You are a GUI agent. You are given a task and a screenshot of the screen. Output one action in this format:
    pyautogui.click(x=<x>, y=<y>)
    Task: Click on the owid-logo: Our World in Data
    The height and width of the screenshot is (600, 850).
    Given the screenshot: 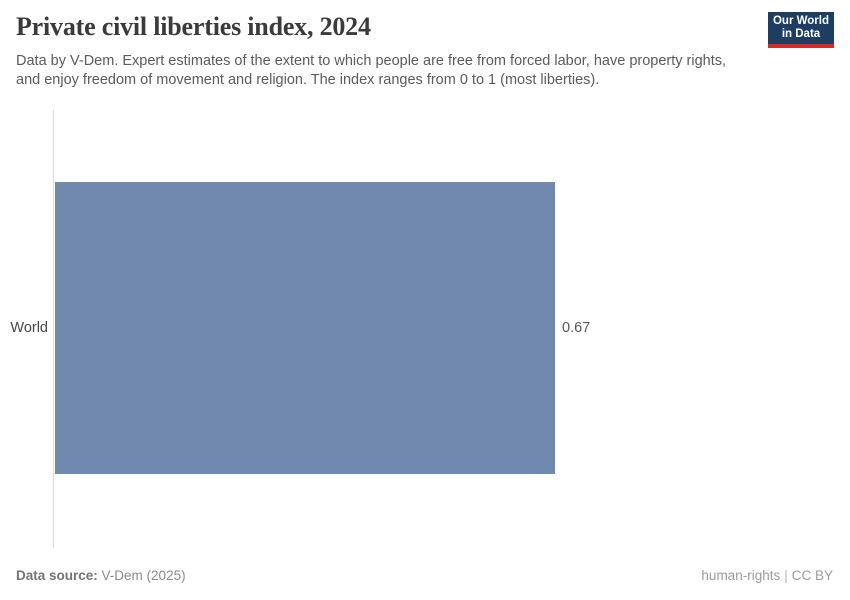 What is the action you would take?
    pyautogui.click(x=801, y=30)
    